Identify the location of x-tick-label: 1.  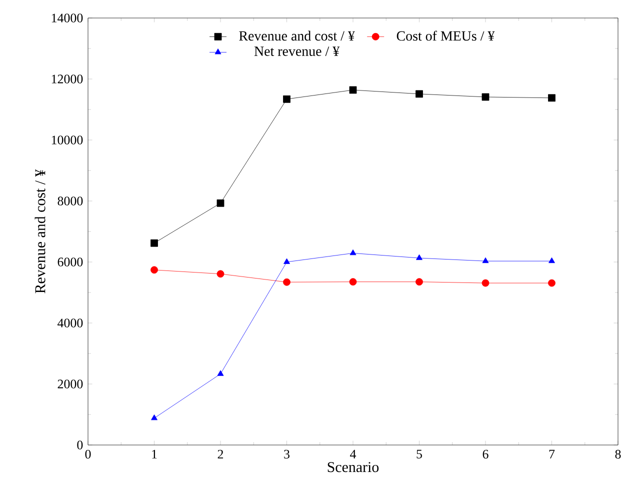
(154, 454).